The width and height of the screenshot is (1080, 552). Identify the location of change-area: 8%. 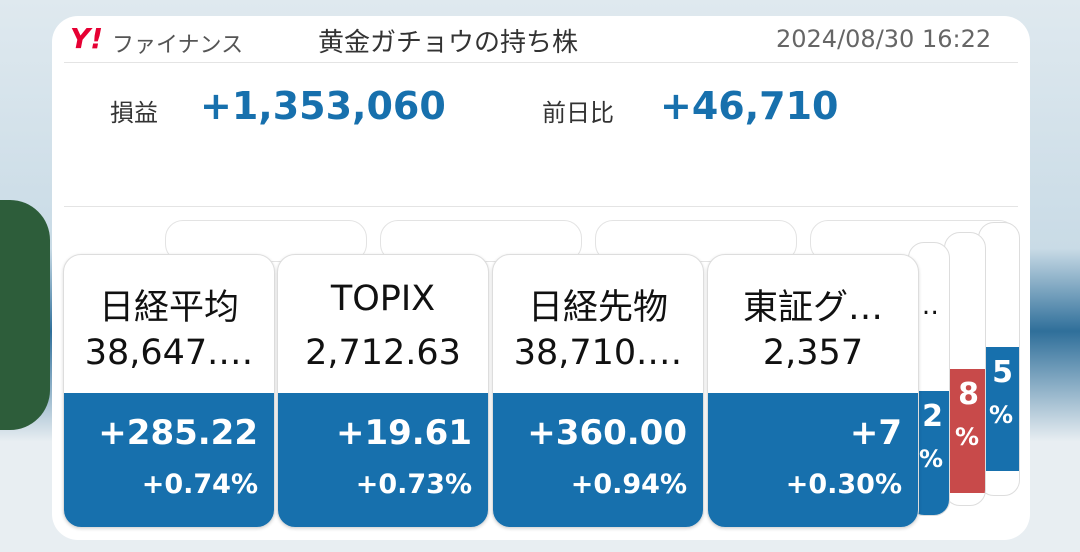
(965, 431).